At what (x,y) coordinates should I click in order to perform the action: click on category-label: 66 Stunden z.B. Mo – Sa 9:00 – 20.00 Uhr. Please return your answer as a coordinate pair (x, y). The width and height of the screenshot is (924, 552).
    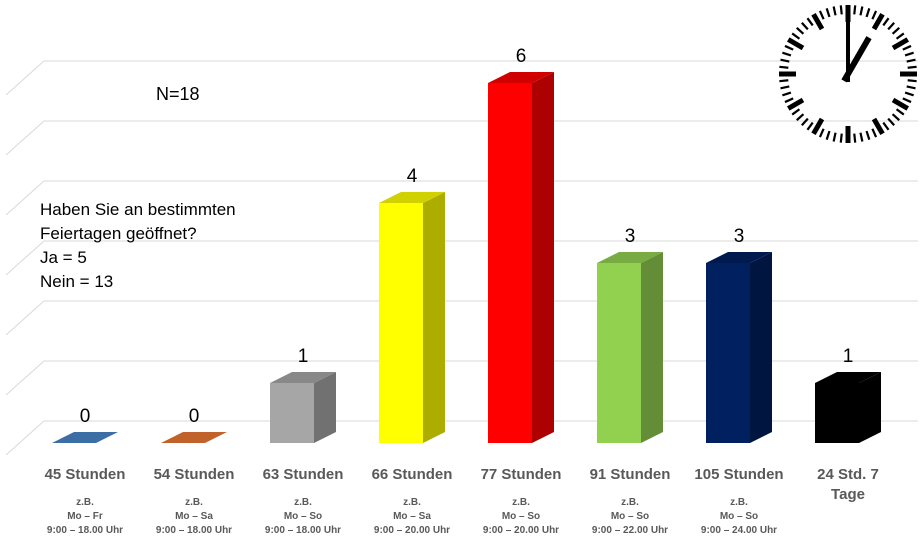
    Looking at the image, I should click on (412, 501).